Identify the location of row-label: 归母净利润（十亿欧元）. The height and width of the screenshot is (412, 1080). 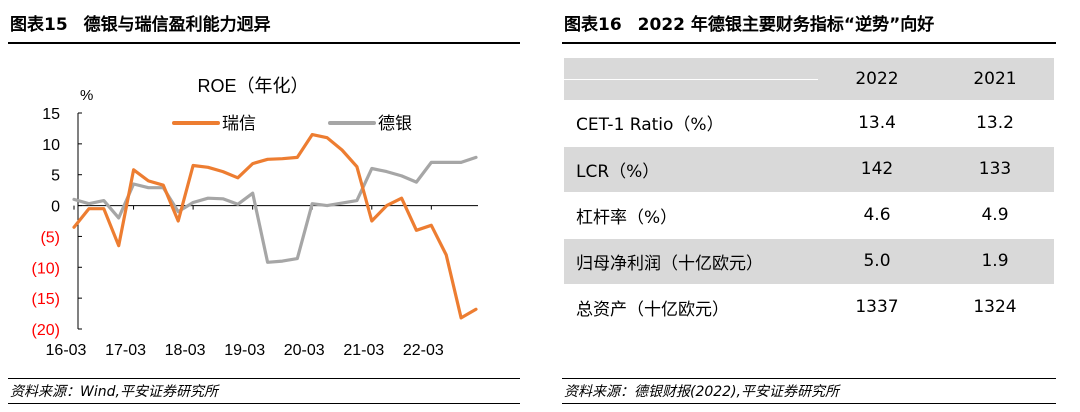
(669, 263).